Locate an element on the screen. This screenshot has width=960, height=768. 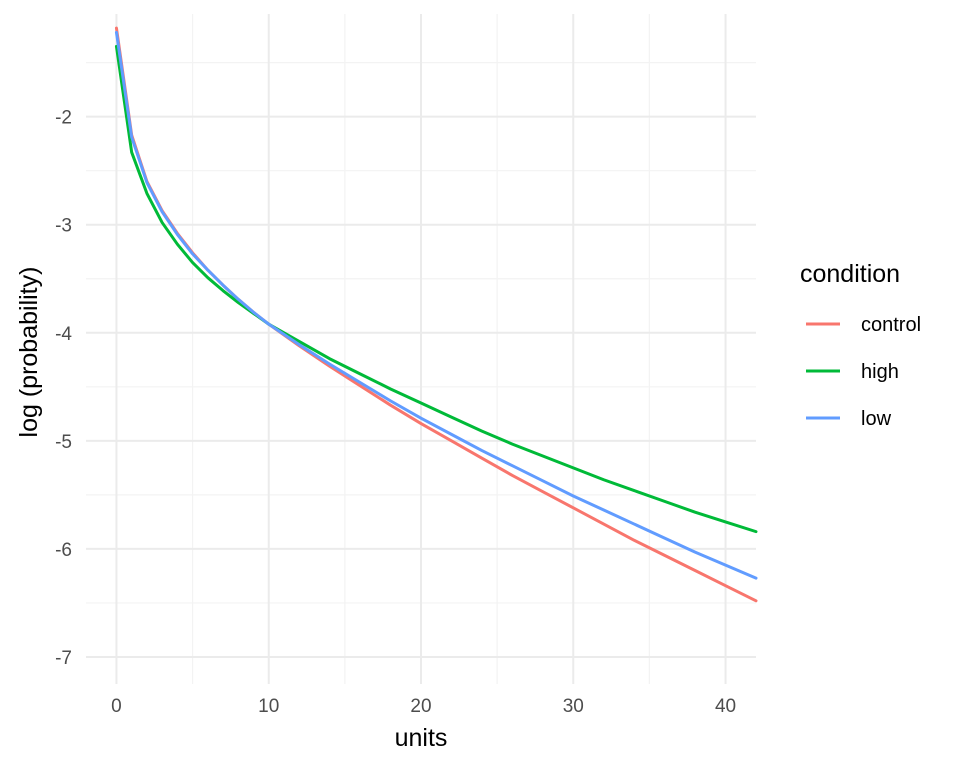
y-axis-tick-labels: -7 -6 -5 -4 -3 -2 is located at coordinates (63, 388).